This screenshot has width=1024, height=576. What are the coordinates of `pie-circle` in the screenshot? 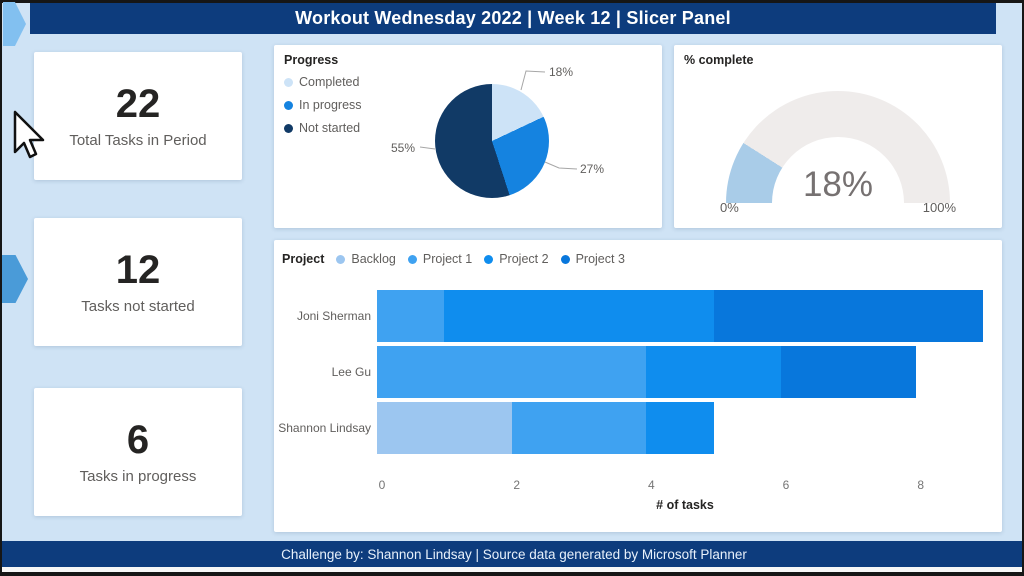 It's located at (492, 141).